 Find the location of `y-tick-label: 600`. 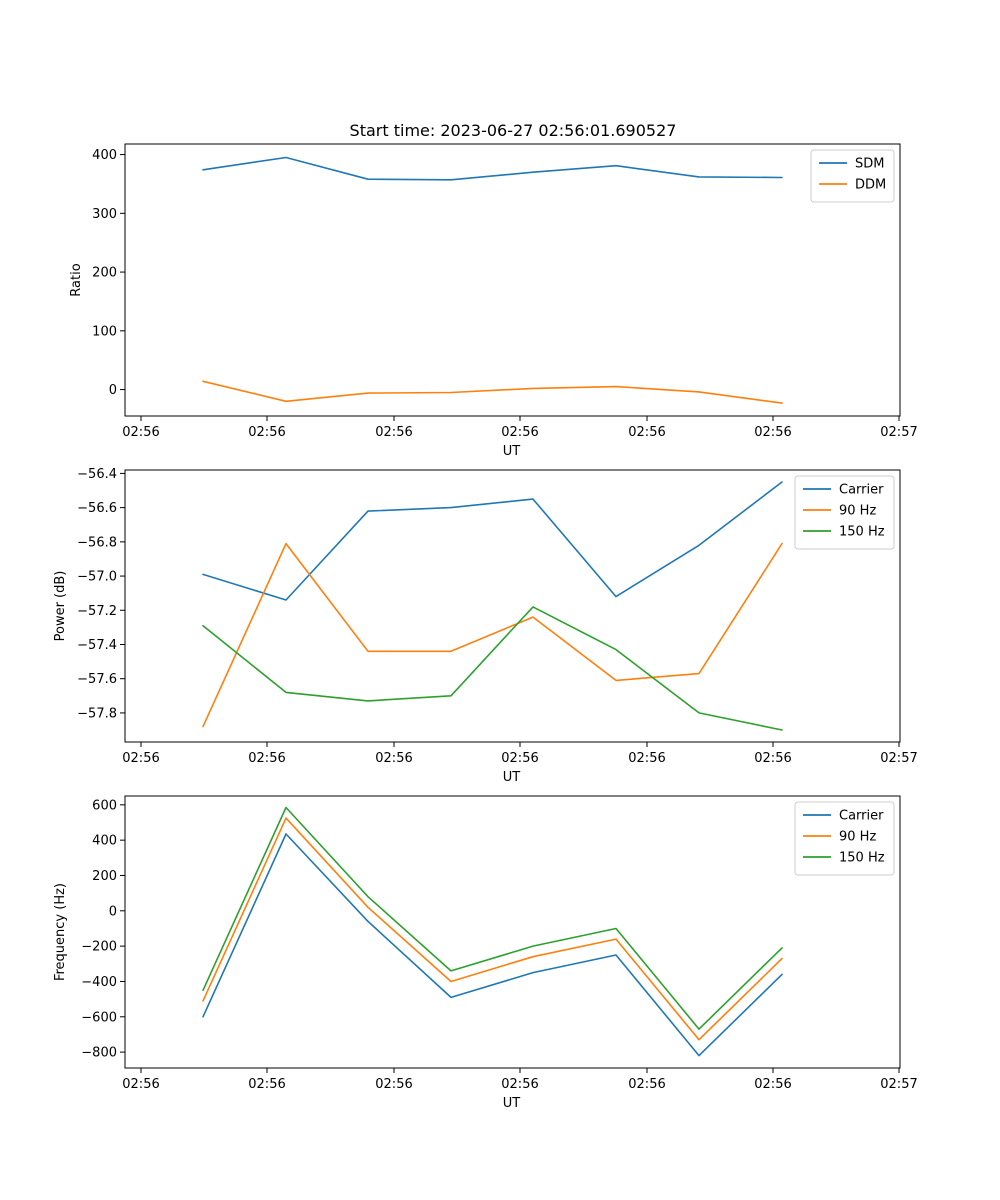

y-tick-label: 600 is located at coordinates (104, 805).